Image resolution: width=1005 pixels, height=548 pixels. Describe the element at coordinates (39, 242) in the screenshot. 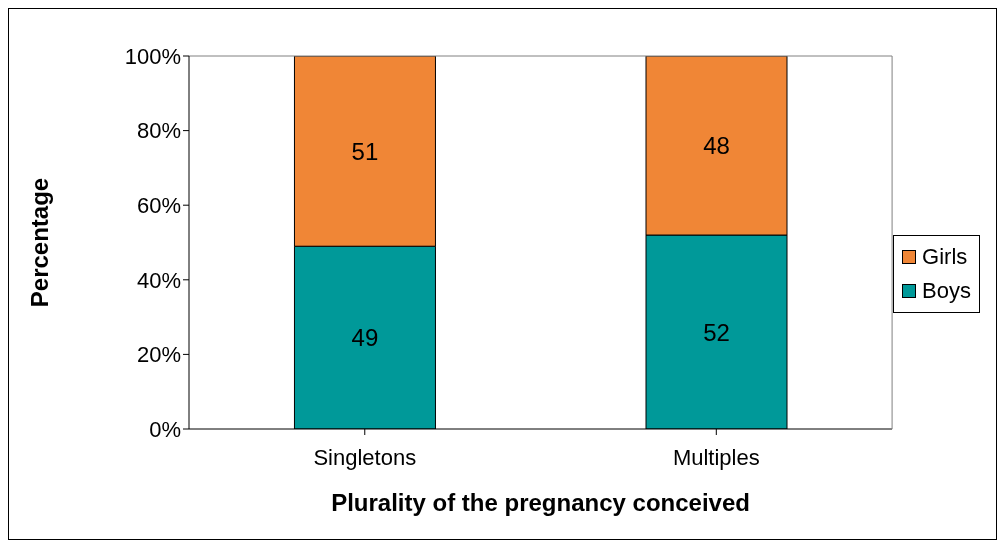

I see `y-axis-title: Percentage` at that location.